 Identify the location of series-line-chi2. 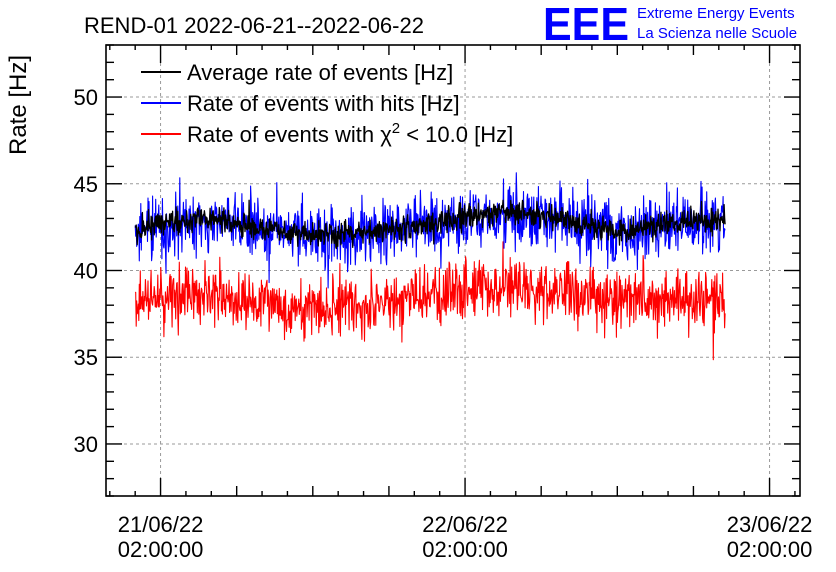
(430, 301).